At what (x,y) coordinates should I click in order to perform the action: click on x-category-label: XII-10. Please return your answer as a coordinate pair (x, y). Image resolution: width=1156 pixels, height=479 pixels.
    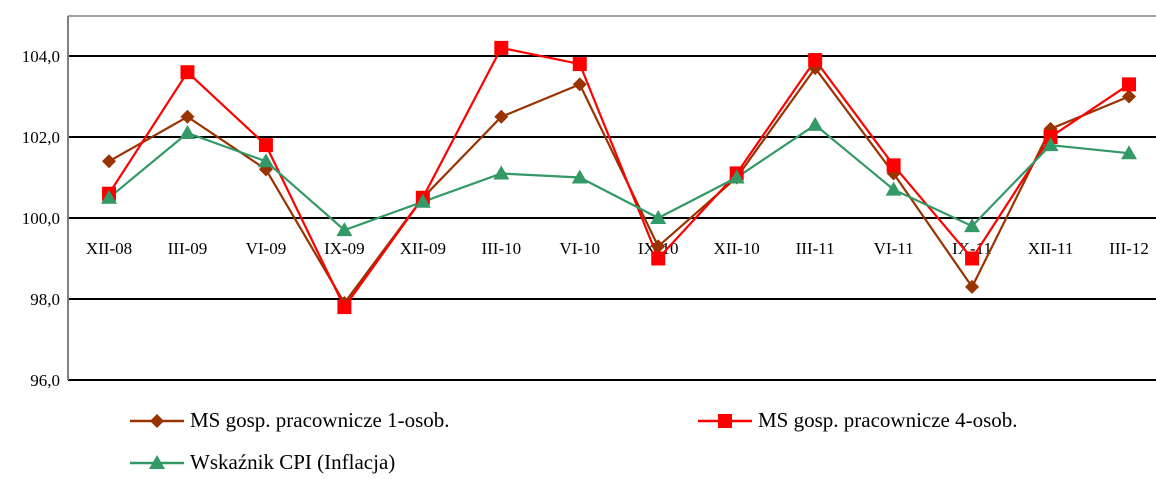
    Looking at the image, I should click on (737, 248).